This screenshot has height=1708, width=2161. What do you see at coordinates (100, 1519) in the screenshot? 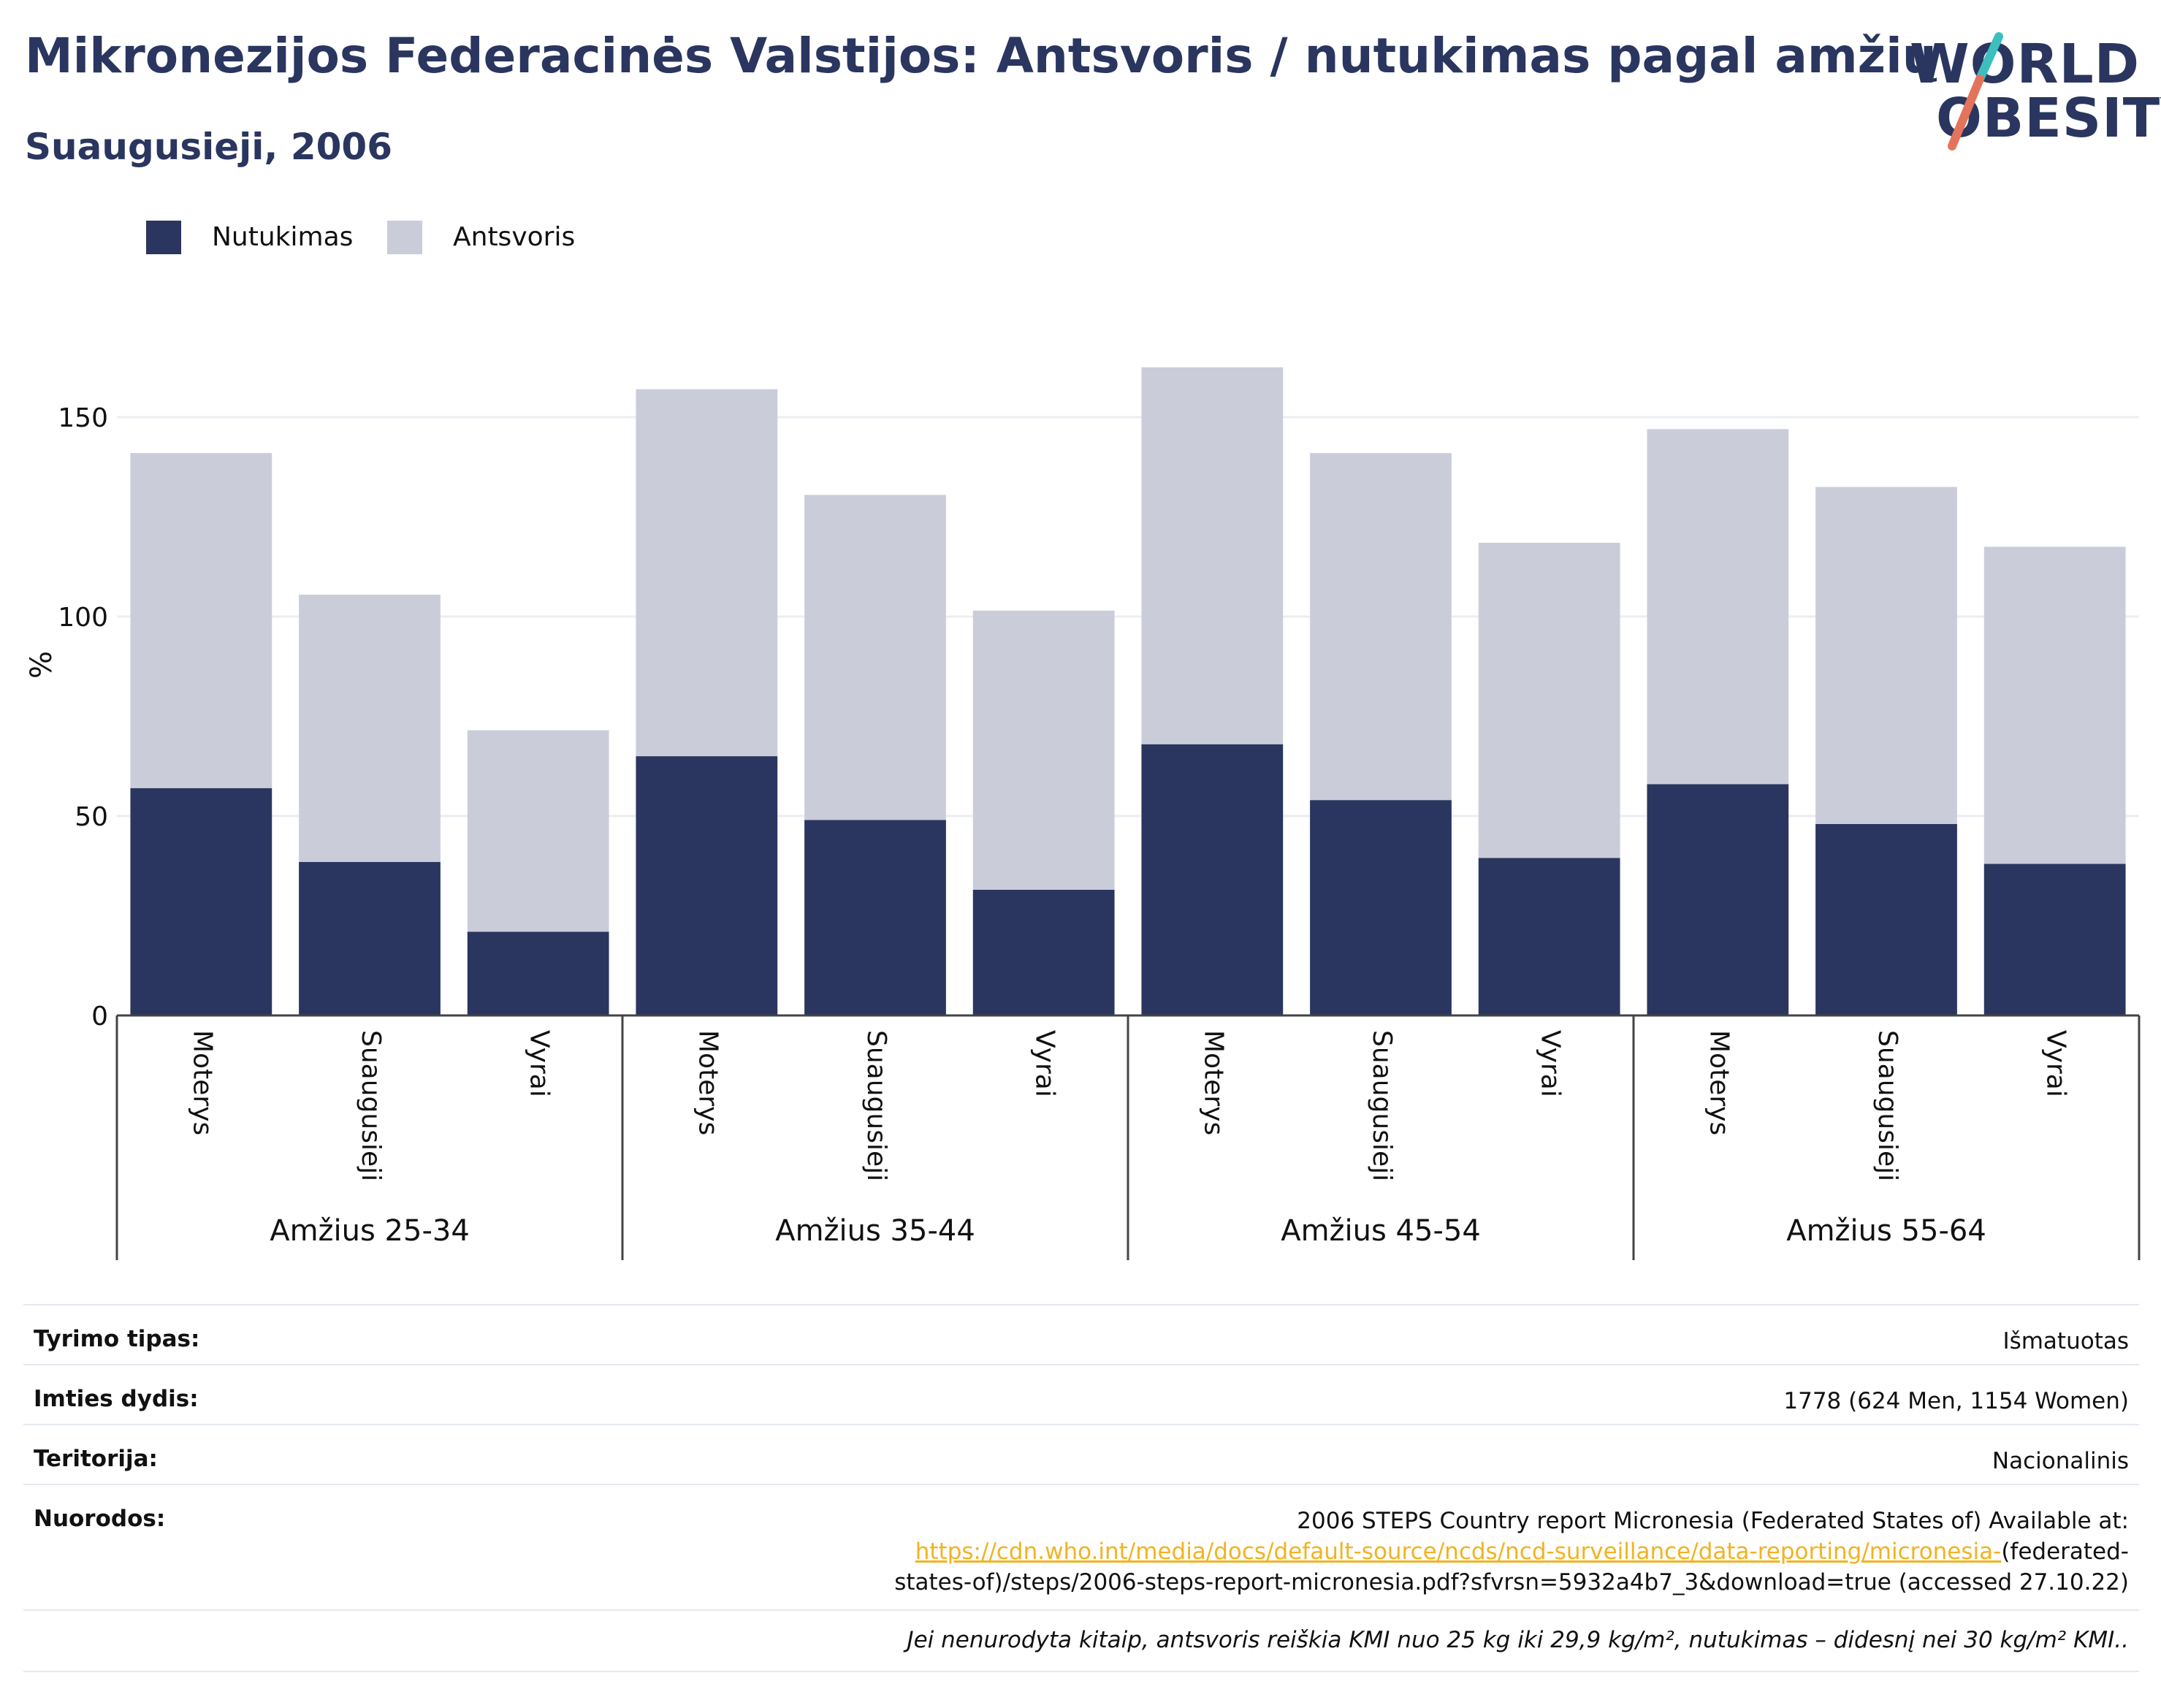
I see `info-key: Nuorodos:` at bounding box center [100, 1519].